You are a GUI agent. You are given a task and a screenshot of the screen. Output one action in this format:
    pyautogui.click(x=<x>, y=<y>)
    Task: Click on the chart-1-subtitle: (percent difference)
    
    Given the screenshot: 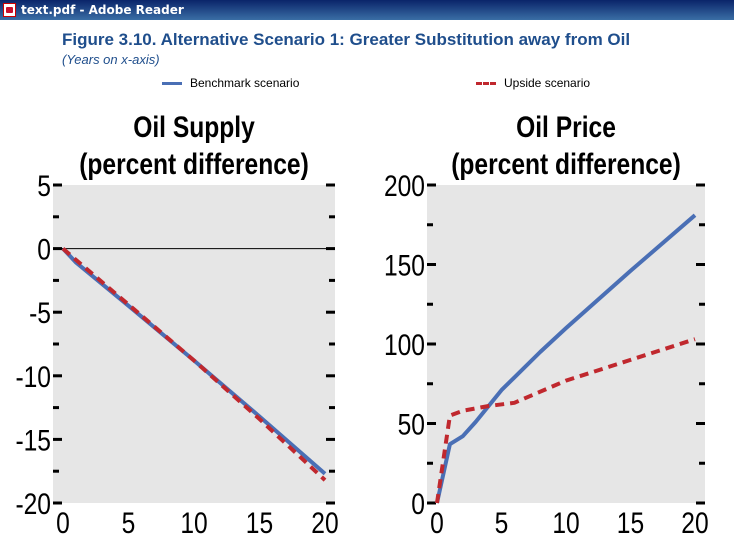 What is the action you would take?
    pyautogui.click(x=194, y=164)
    